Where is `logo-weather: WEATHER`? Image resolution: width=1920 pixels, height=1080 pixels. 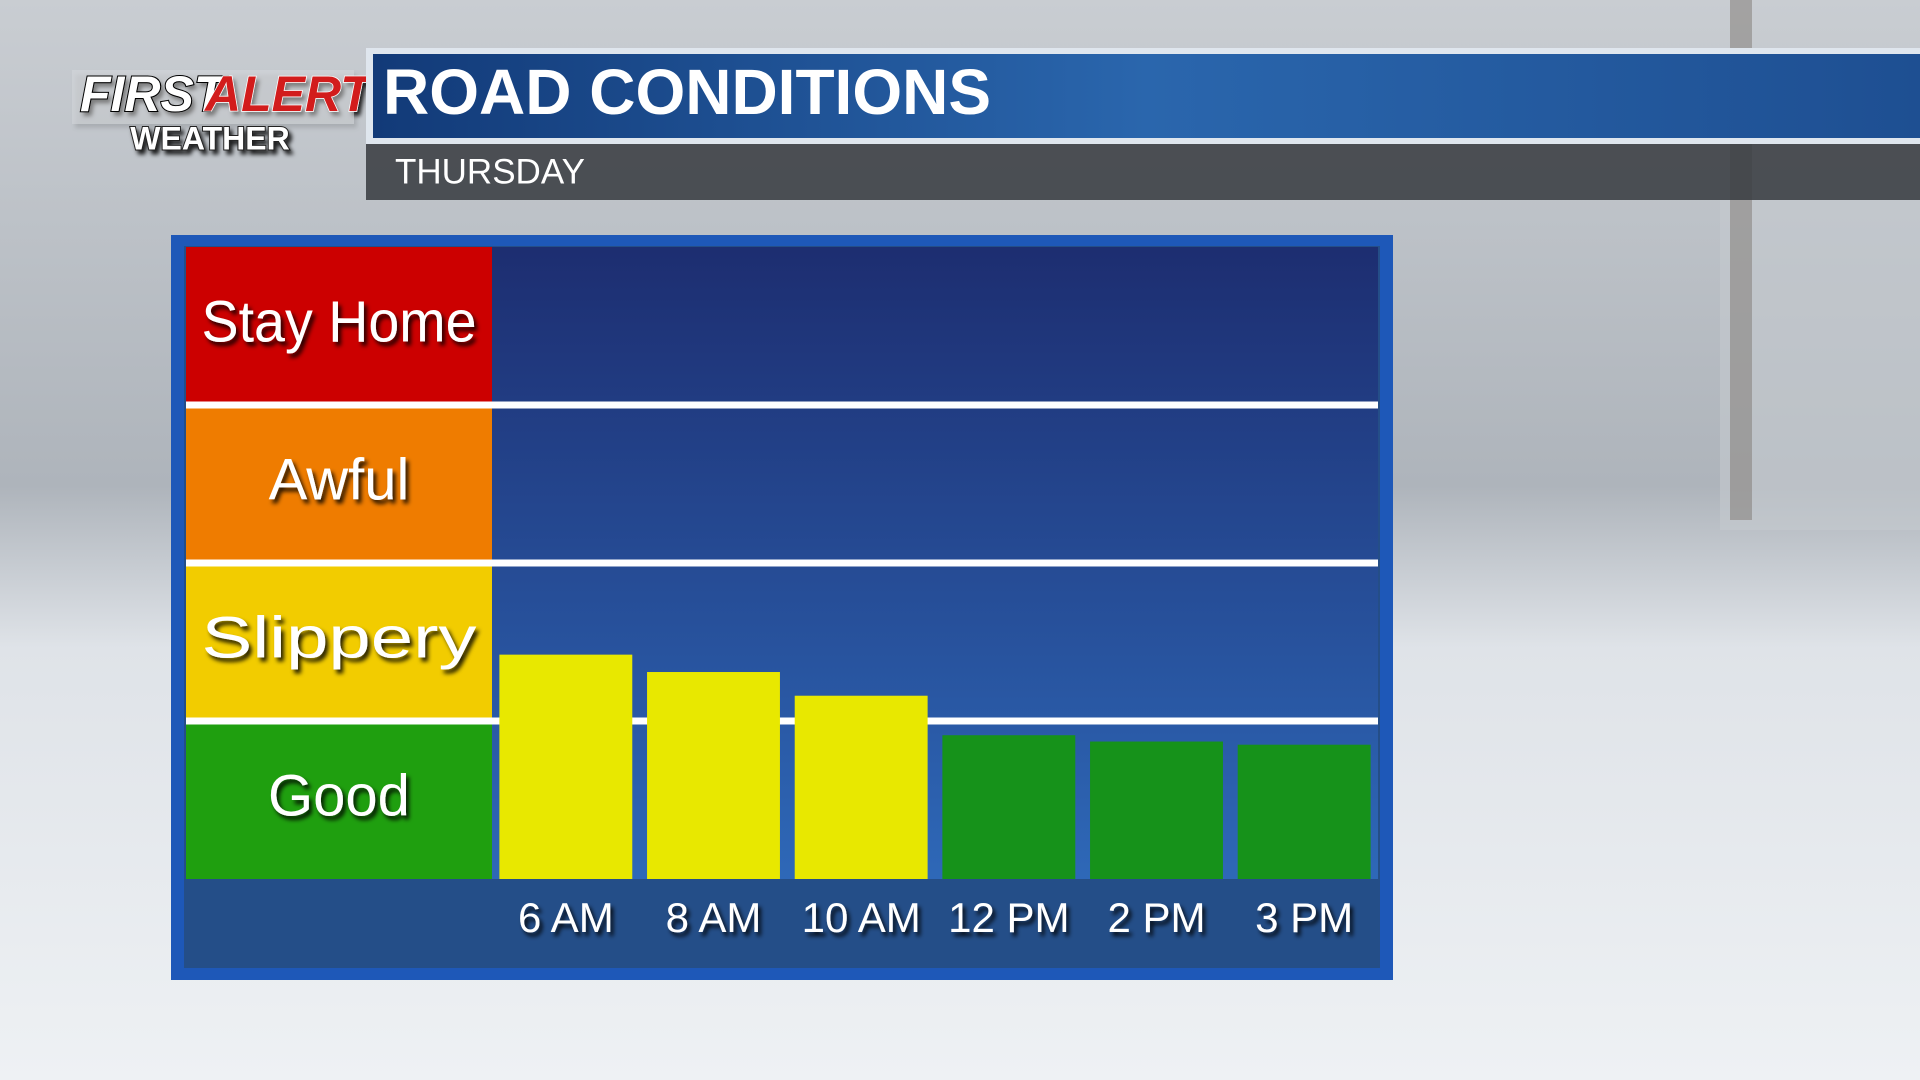
logo-weather: WEATHER is located at coordinates (209, 138).